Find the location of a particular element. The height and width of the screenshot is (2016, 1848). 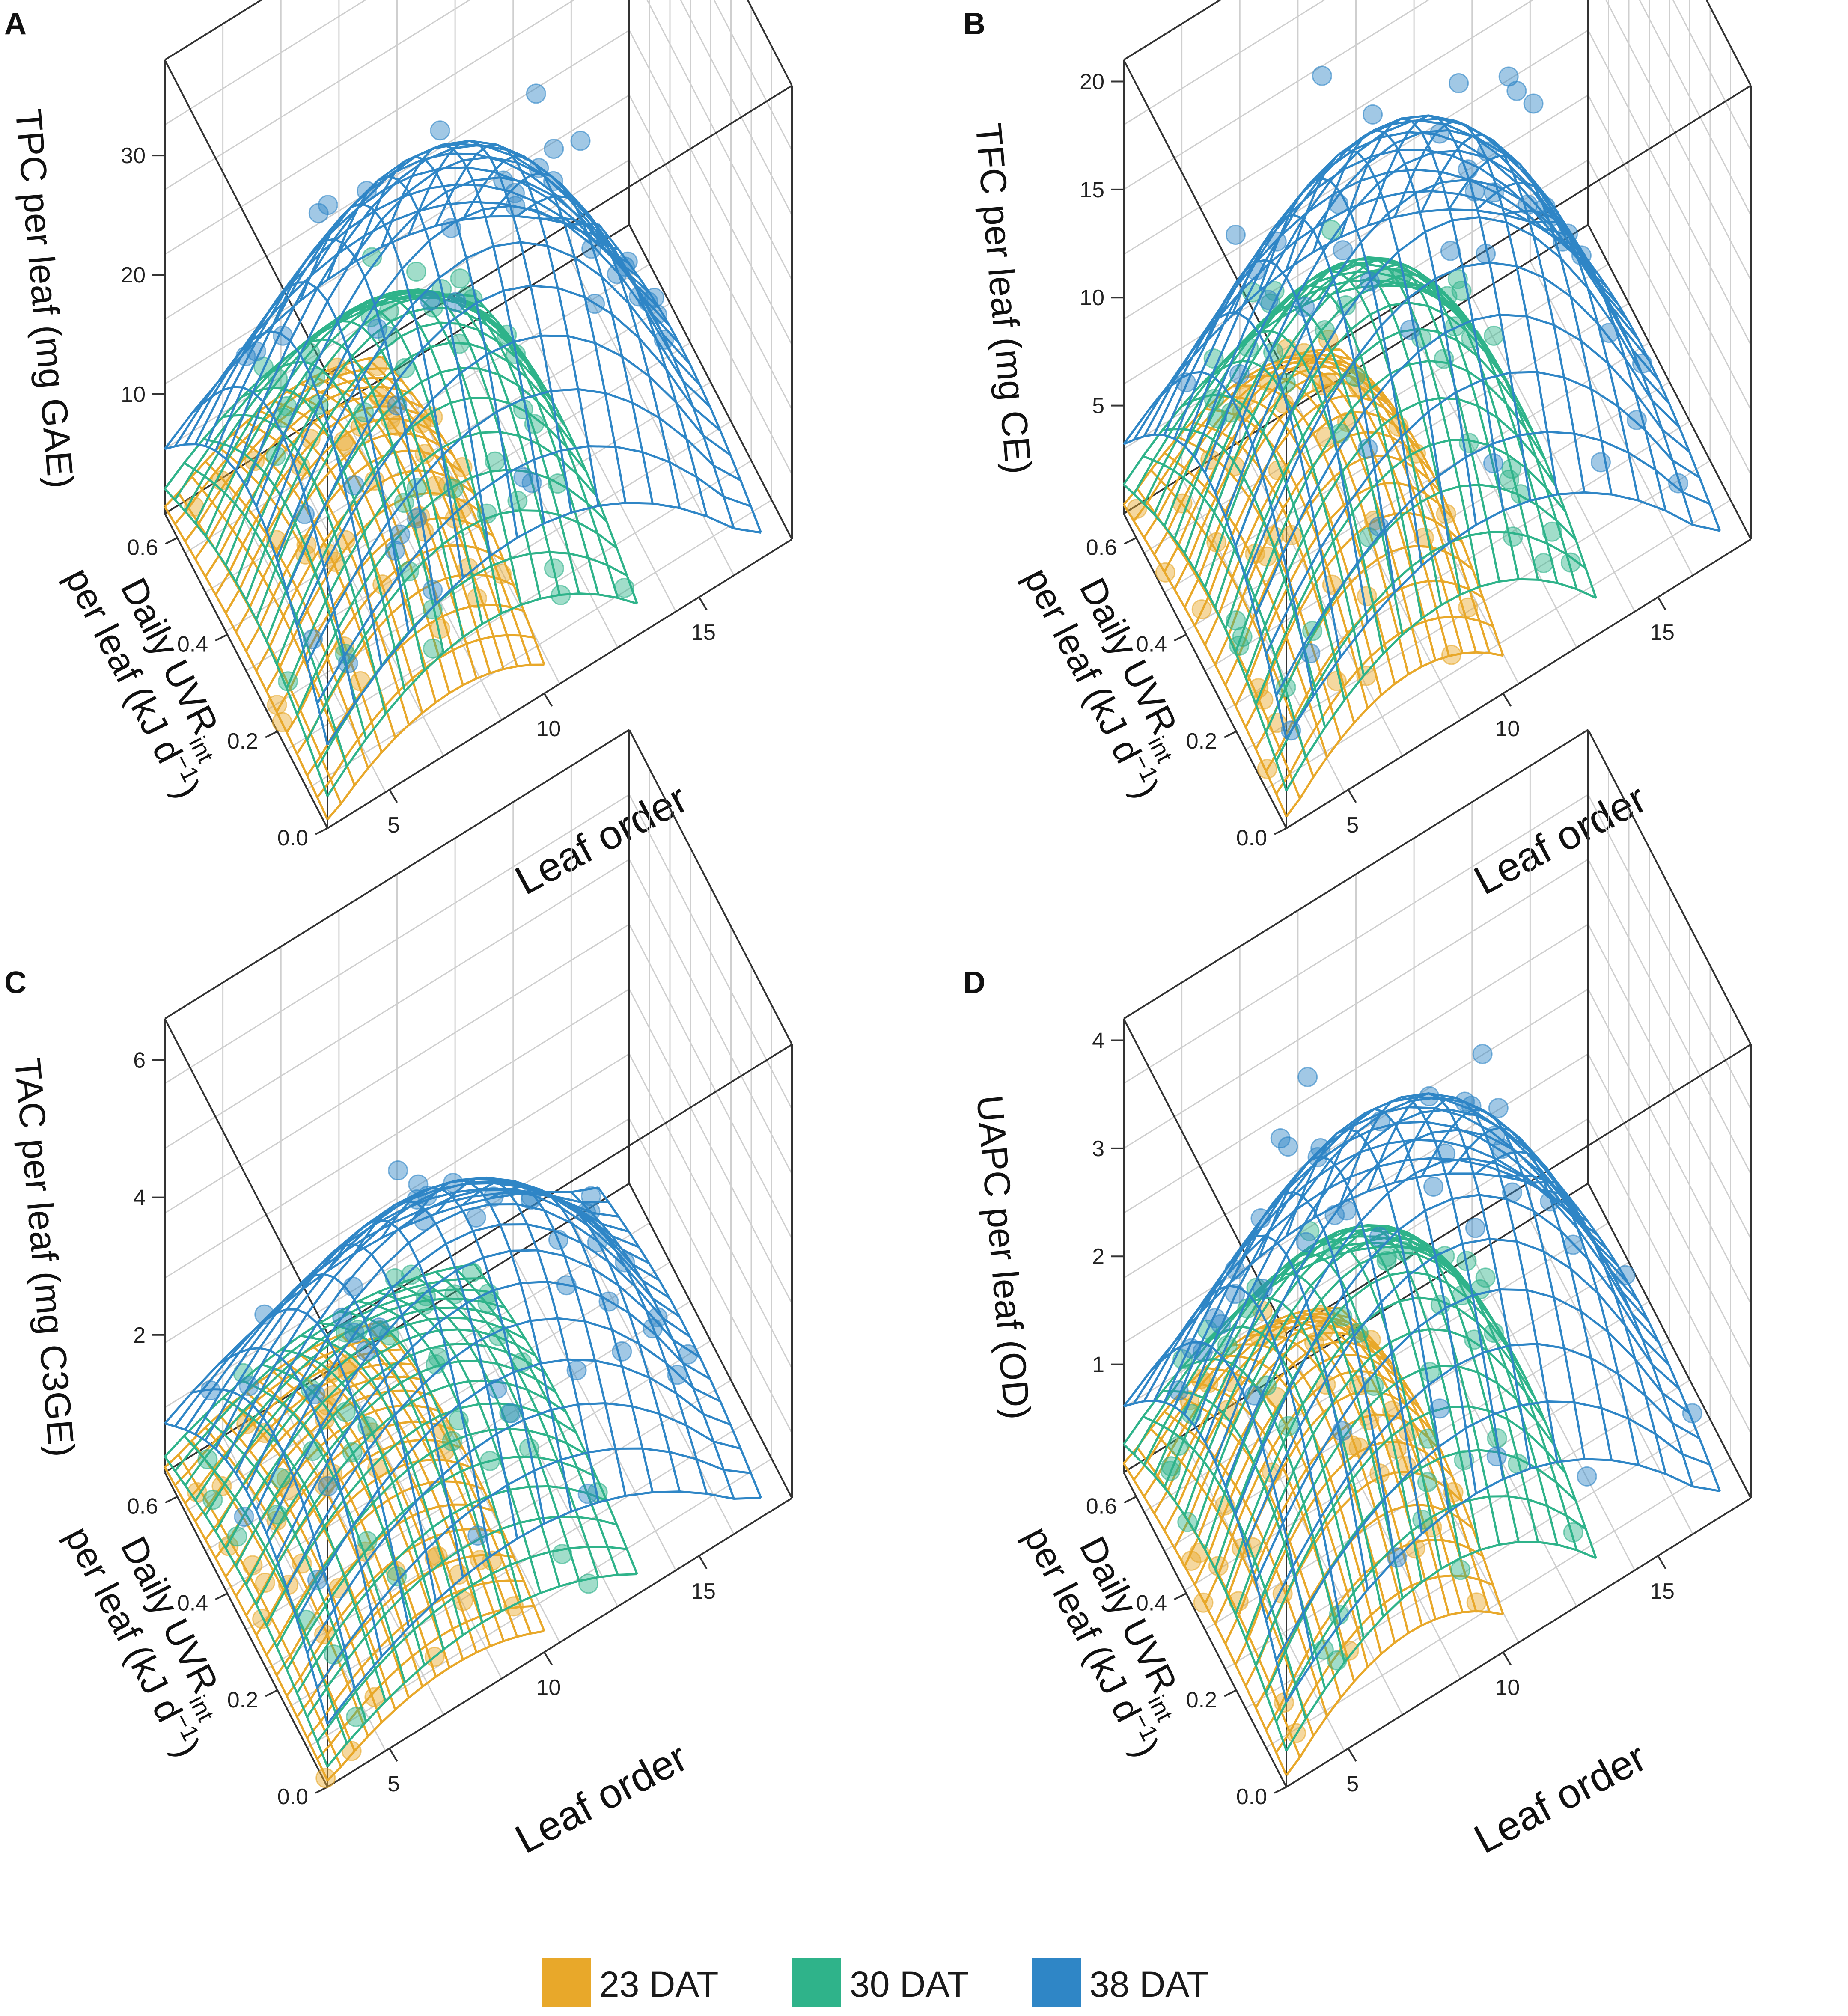

z-tick-label: 10 is located at coordinates (1092, 297).